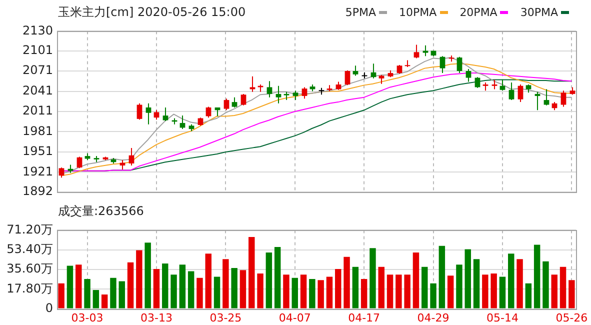 The width and height of the screenshot is (591, 325). What do you see at coordinates (101, 211) in the screenshot?
I see `chart-title: 成交量:263566` at bounding box center [101, 211].